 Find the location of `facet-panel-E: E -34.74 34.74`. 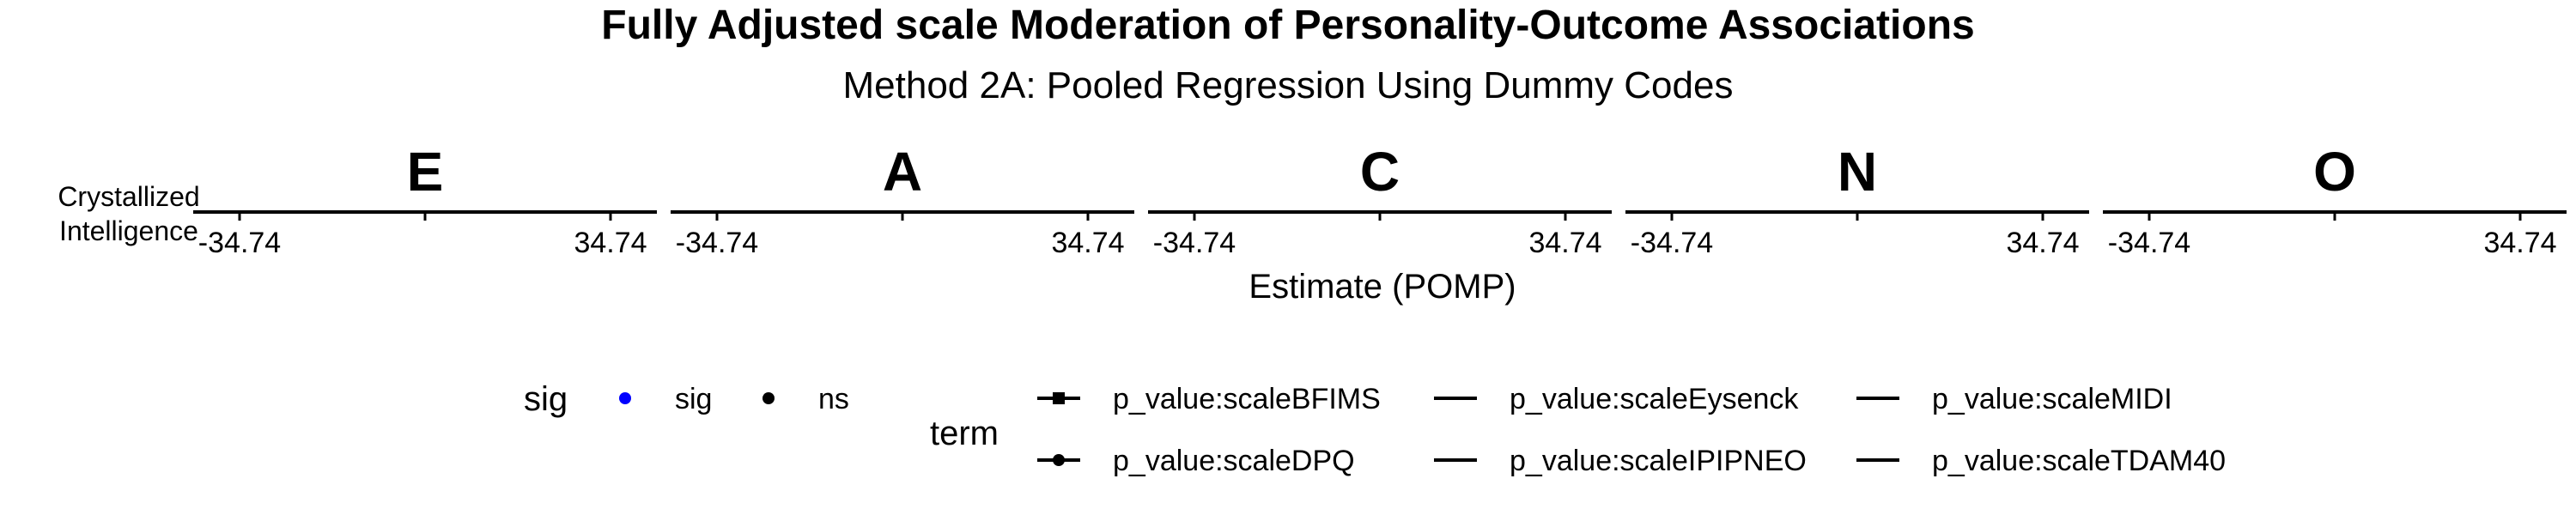

facet-panel-E: E -34.74 34.74 is located at coordinates (425, 200).